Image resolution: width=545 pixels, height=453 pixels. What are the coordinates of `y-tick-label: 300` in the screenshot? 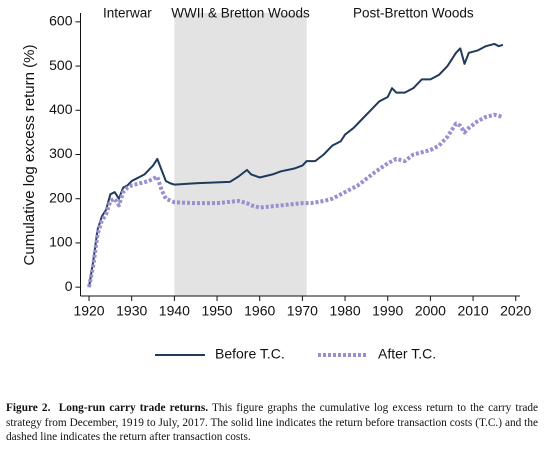 It's located at (61, 153).